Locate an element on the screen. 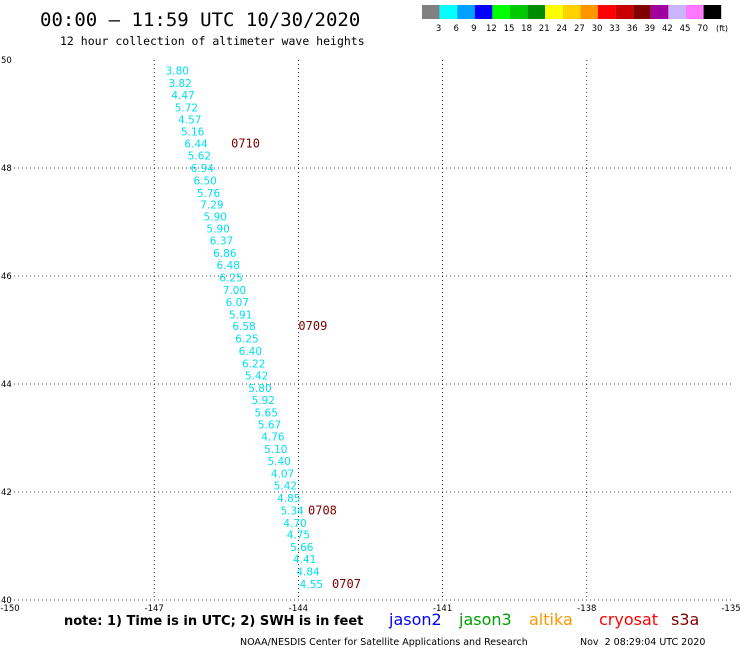 The image size is (740, 650). wave-height-label: 4.85 is located at coordinates (288, 499).